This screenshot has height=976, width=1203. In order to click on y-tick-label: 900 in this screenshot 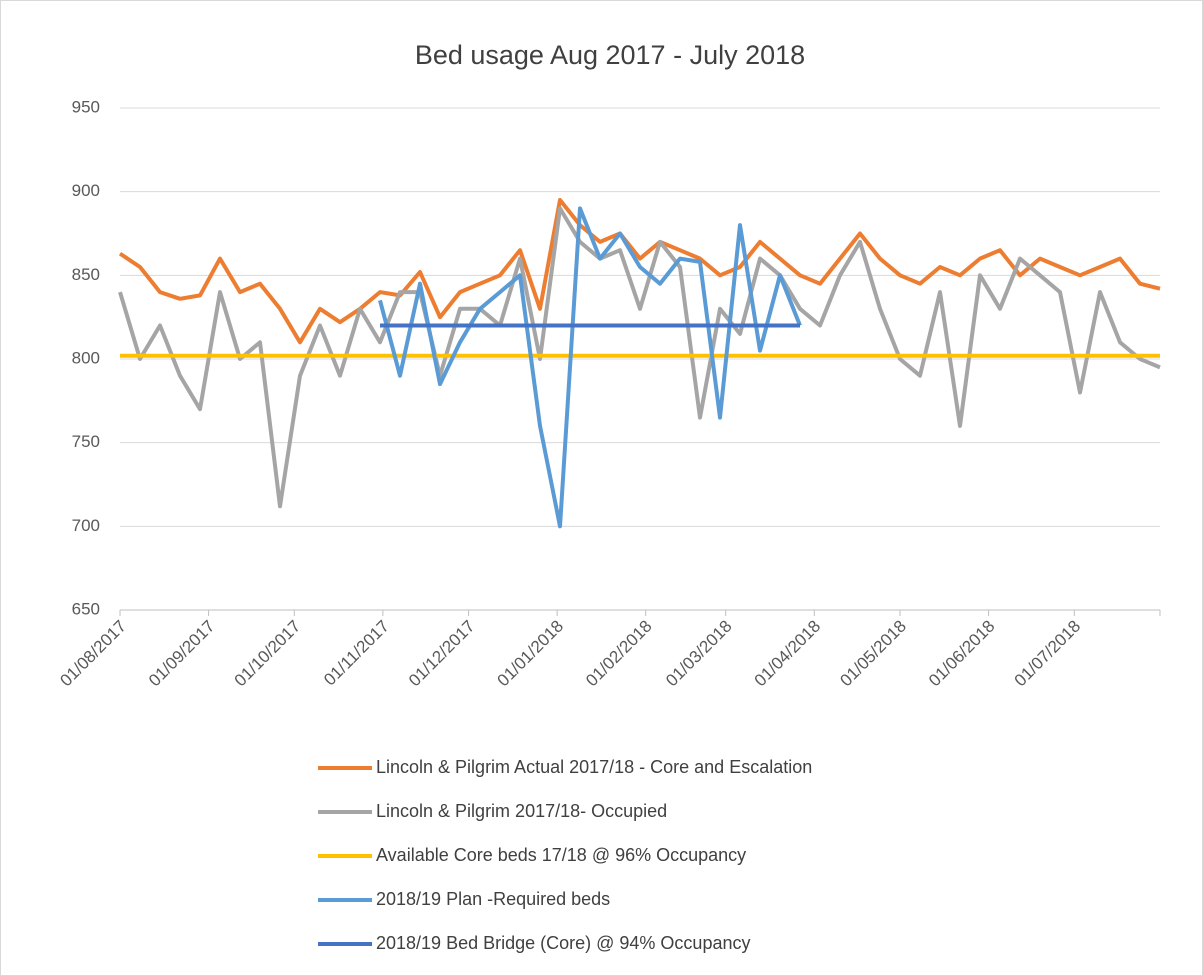, I will do `click(86, 190)`.